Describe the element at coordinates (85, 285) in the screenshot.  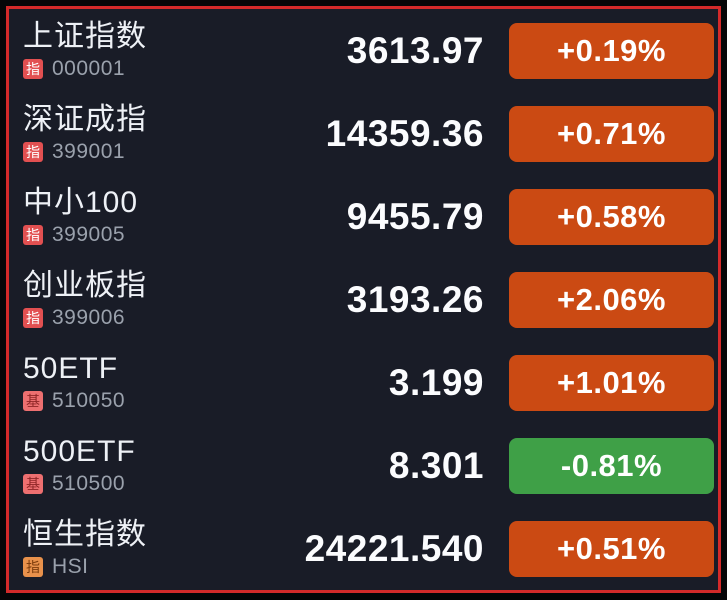
I see `instrument-name: 创业板指` at that location.